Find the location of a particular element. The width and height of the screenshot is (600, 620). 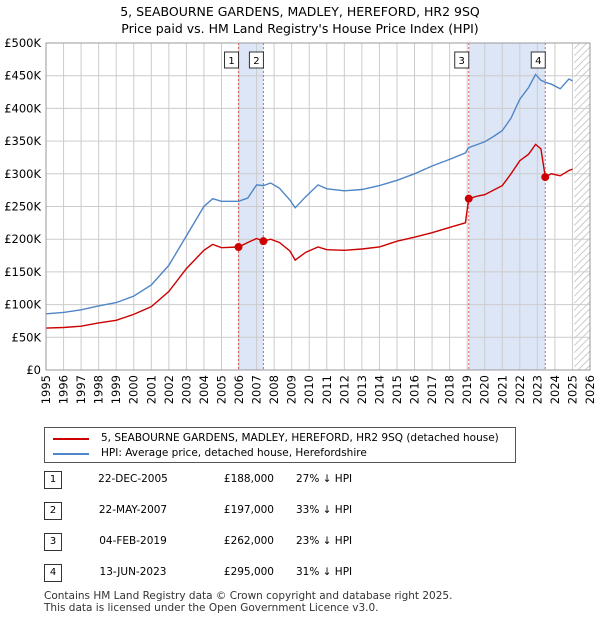

x-tick-label: 2016 is located at coordinates (415, 389).